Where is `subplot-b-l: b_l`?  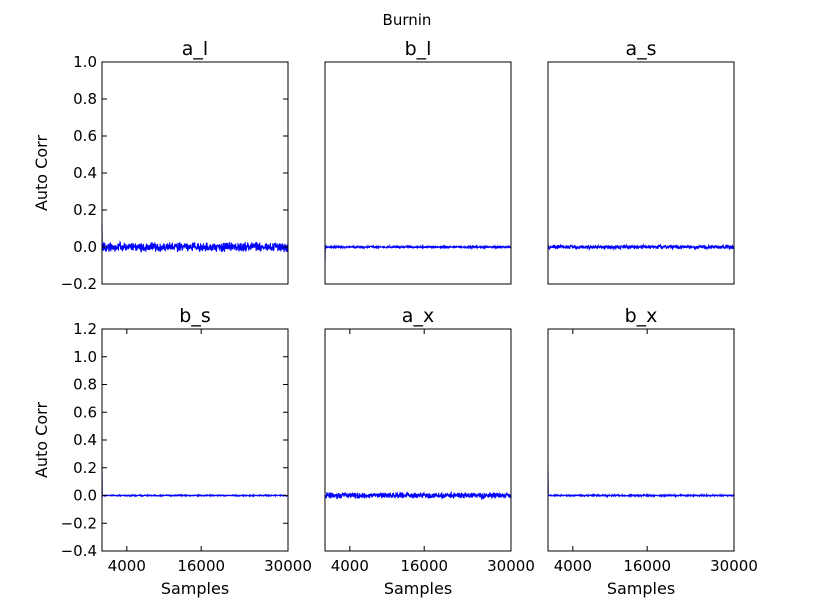 subplot-b-l: b_l is located at coordinates (418, 161).